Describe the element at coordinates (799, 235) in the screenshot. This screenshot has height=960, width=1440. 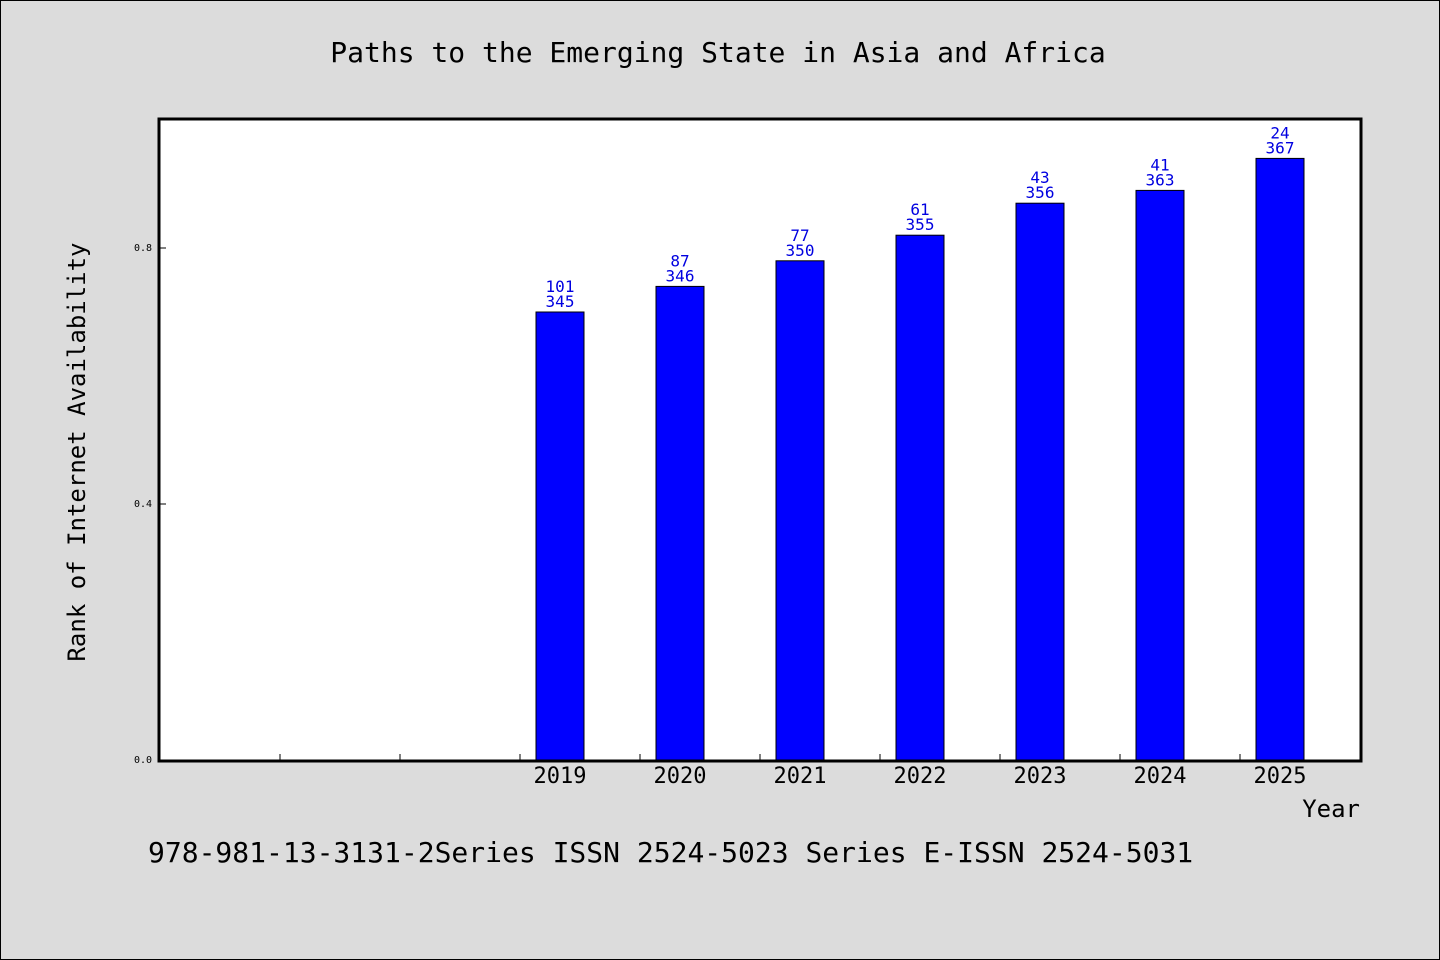
I see `data-label-top: 77` at that location.